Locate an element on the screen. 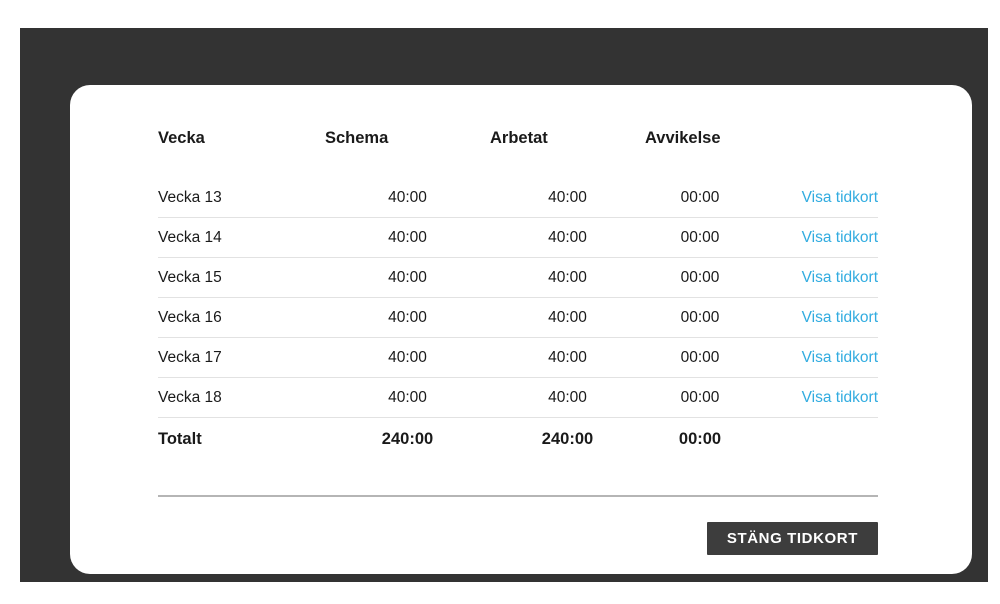 Image resolution: width=1000 pixels, height=604 pixels. table-header-row: Vecka Schema Arbetat Avvikelse is located at coordinates (518, 153).